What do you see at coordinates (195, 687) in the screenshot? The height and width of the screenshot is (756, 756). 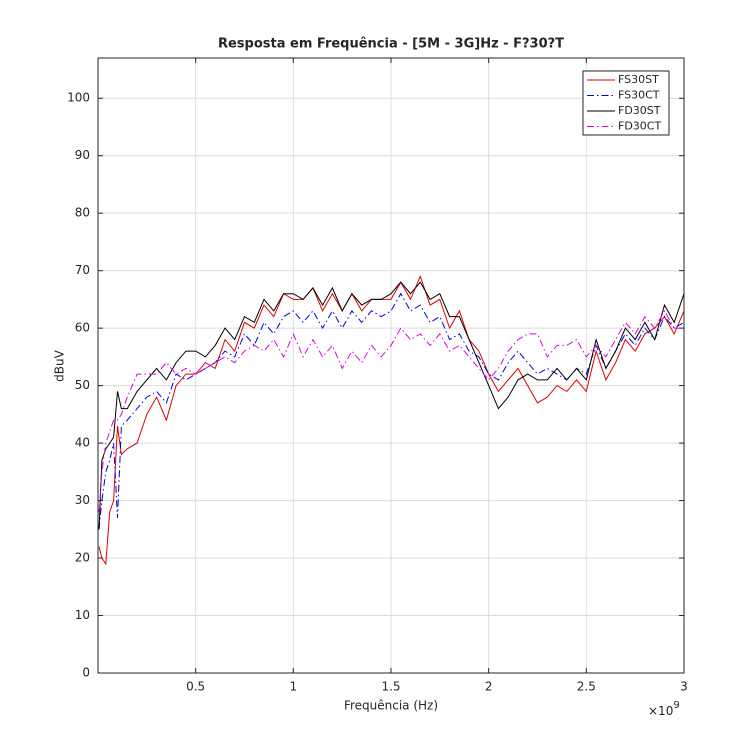 I see `x-tick-label: 0.5` at bounding box center [195, 687].